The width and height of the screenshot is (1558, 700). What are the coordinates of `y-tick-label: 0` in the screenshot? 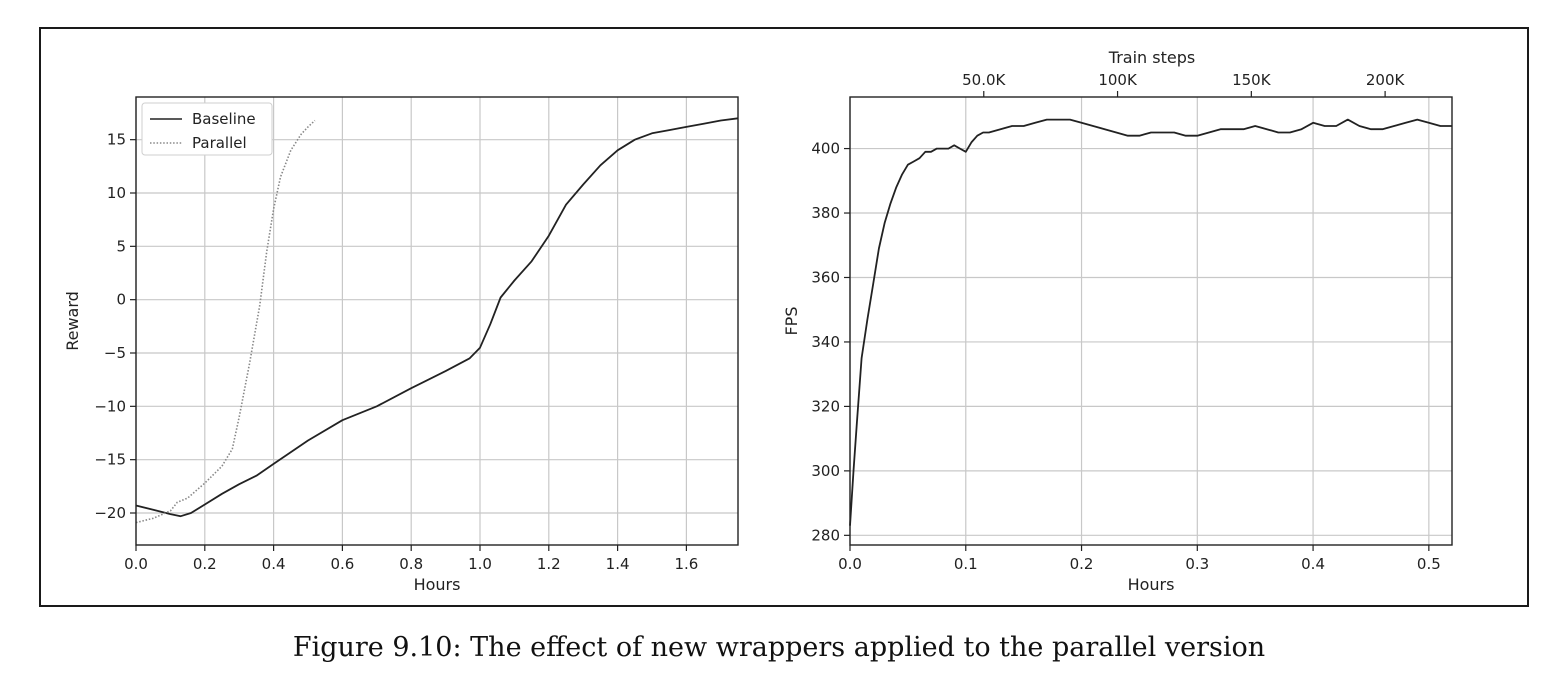 It's located at (121, 300).